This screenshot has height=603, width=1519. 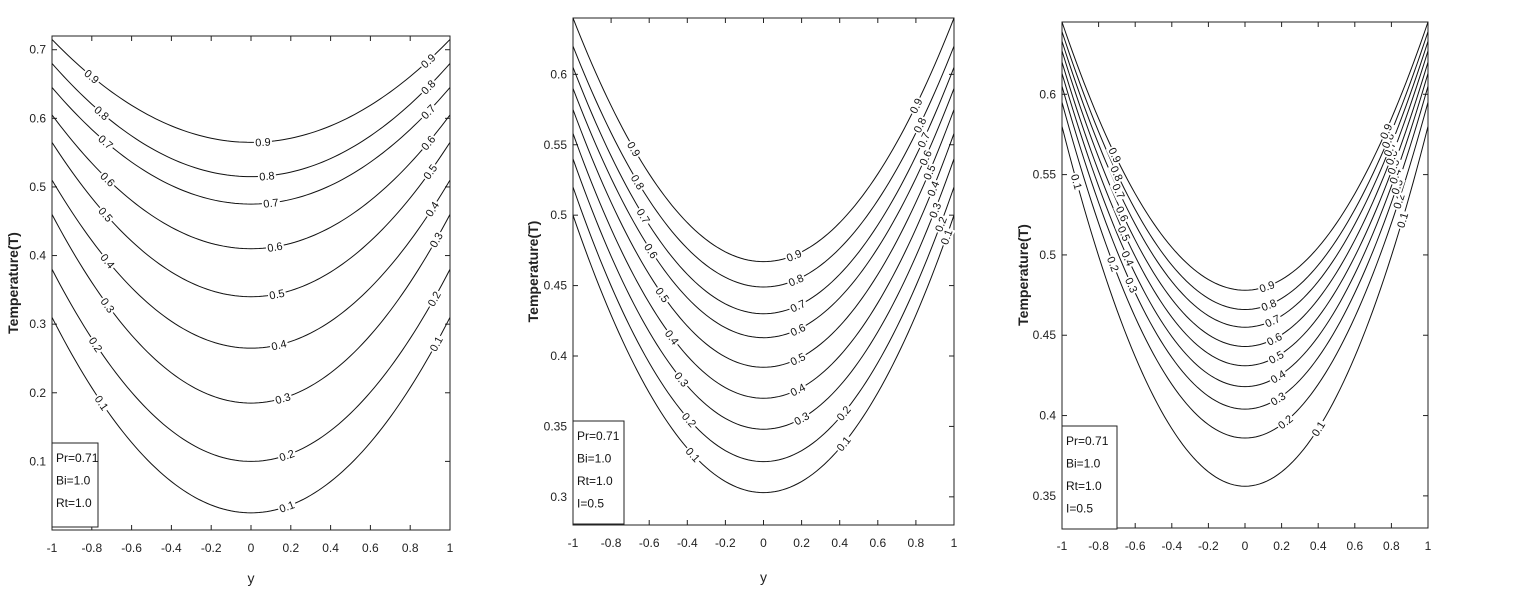 What do you see at coordinates (251, 91) in the screenshot?
I see `contour-line-0.9` at bounding box center [251, 91].